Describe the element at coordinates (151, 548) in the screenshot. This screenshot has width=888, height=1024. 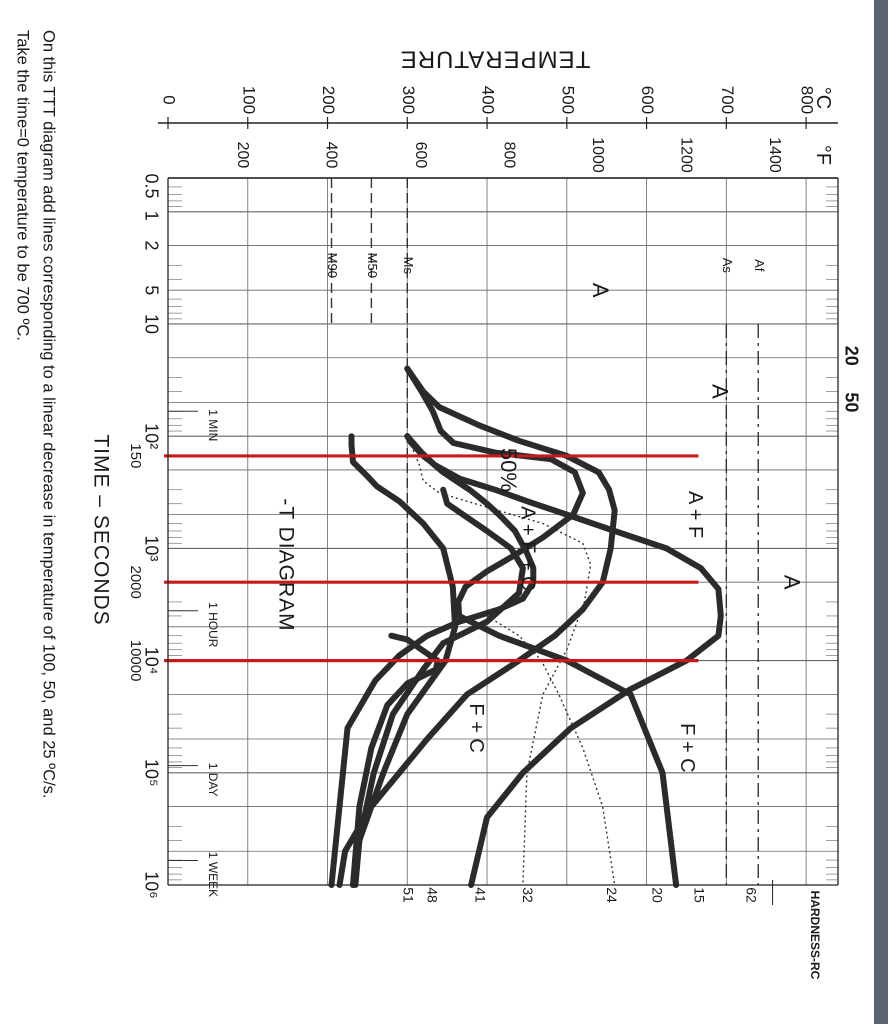
I see `time-tick-label: 10³` at that location.